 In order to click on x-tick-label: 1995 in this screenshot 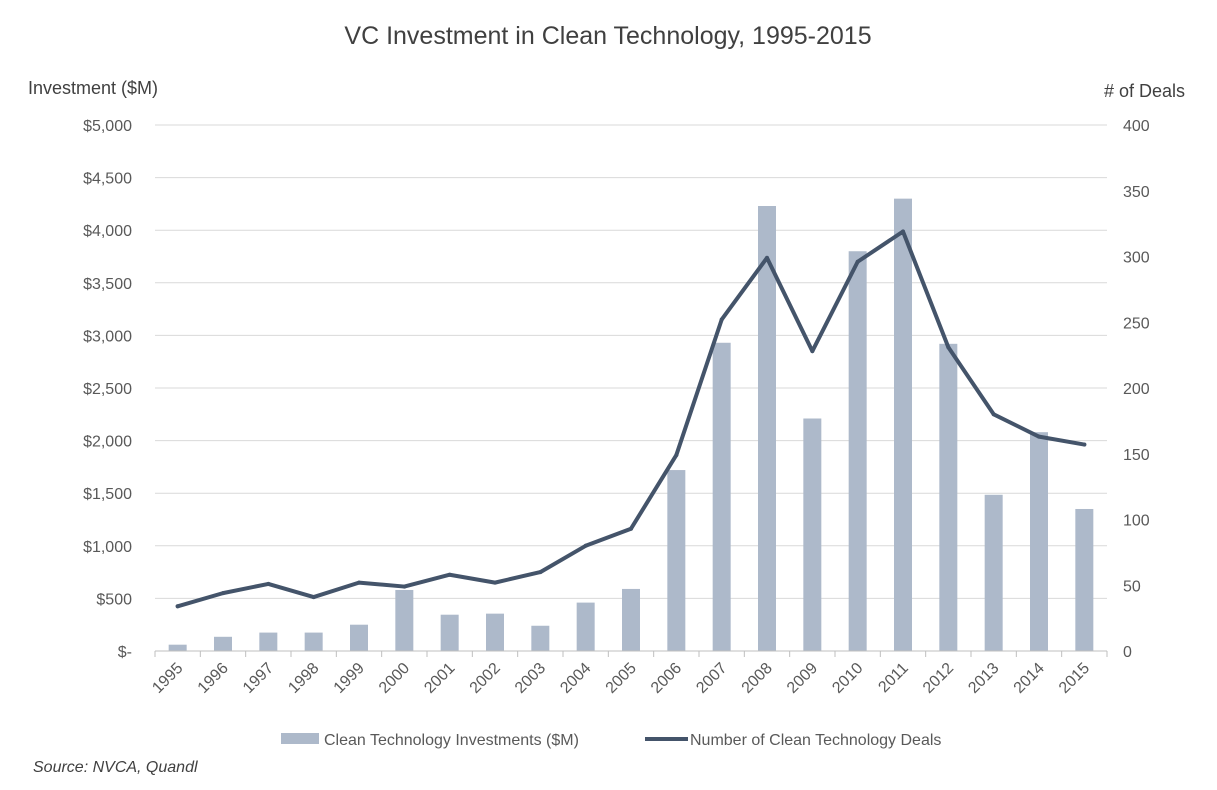, I will do `click(167, 678)`.